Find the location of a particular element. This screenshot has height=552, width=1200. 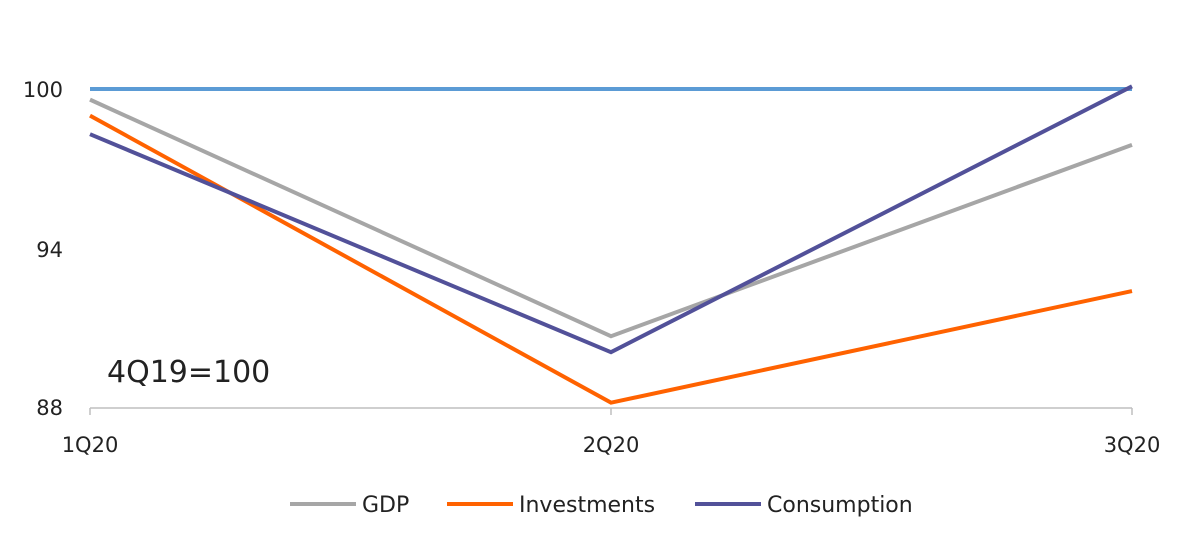

chart-annotation: 4Q19=100 is located at coordinates (188, 372).